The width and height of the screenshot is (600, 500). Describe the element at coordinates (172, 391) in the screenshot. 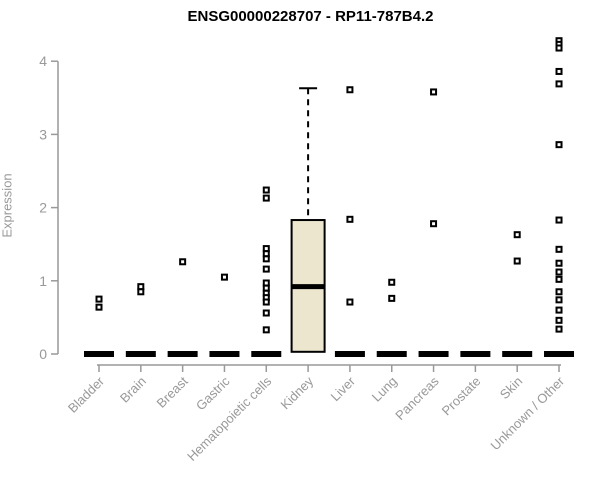

I see `x-tick-label: Breast` at that location.